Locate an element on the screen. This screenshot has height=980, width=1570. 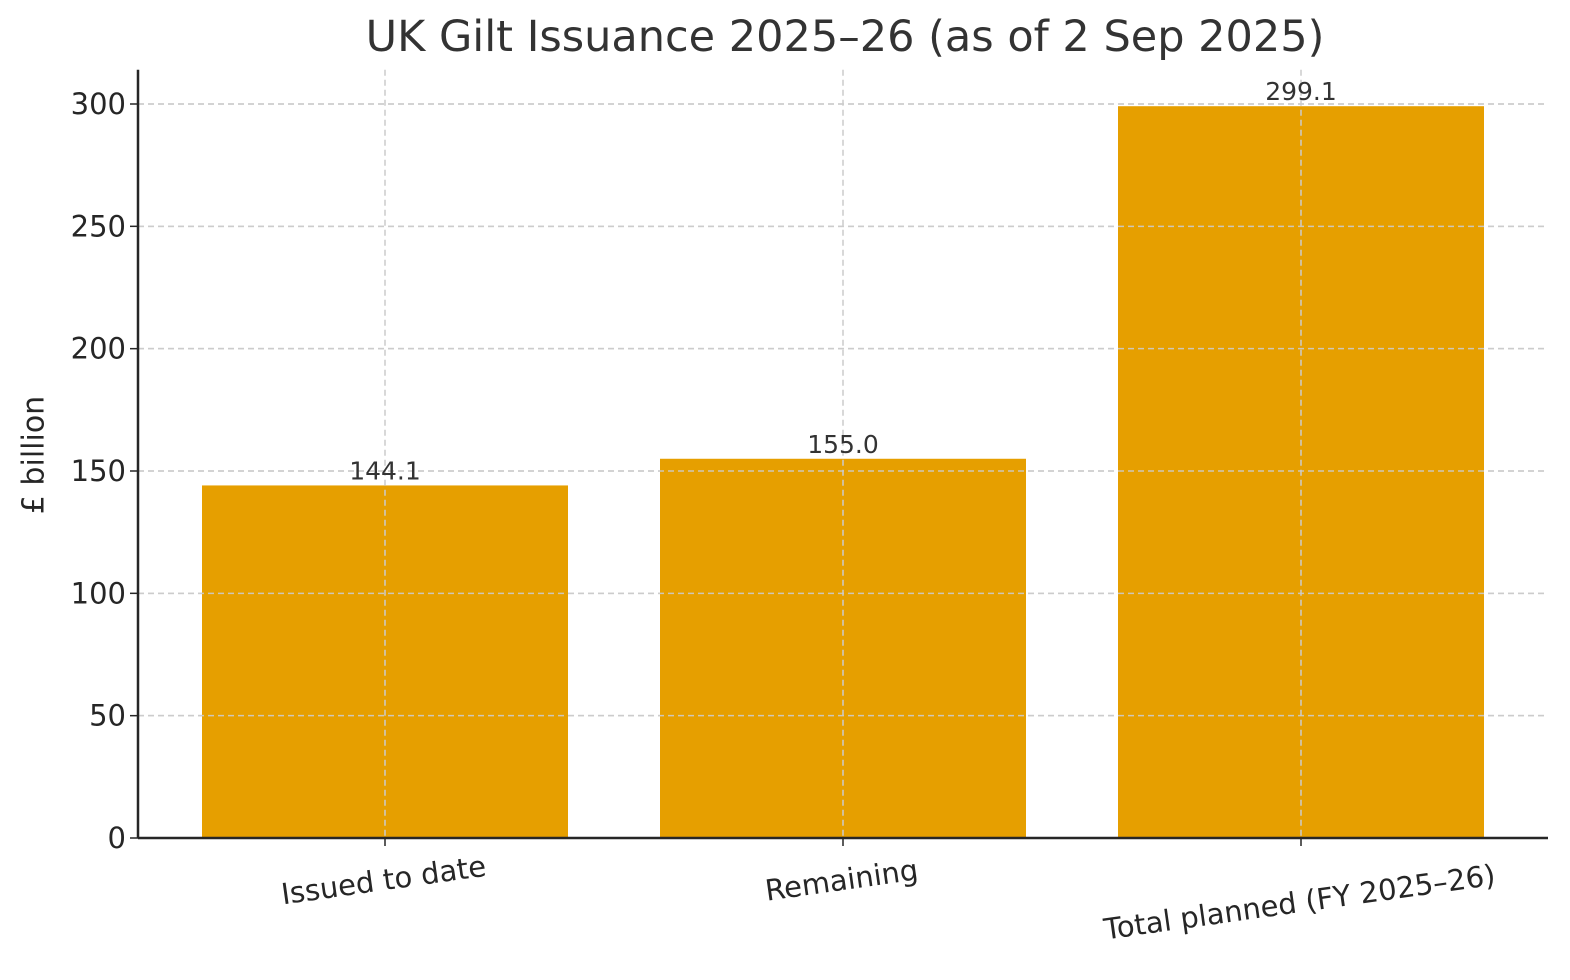
y-tick-label: 250 is located at coordinates (98, 226).